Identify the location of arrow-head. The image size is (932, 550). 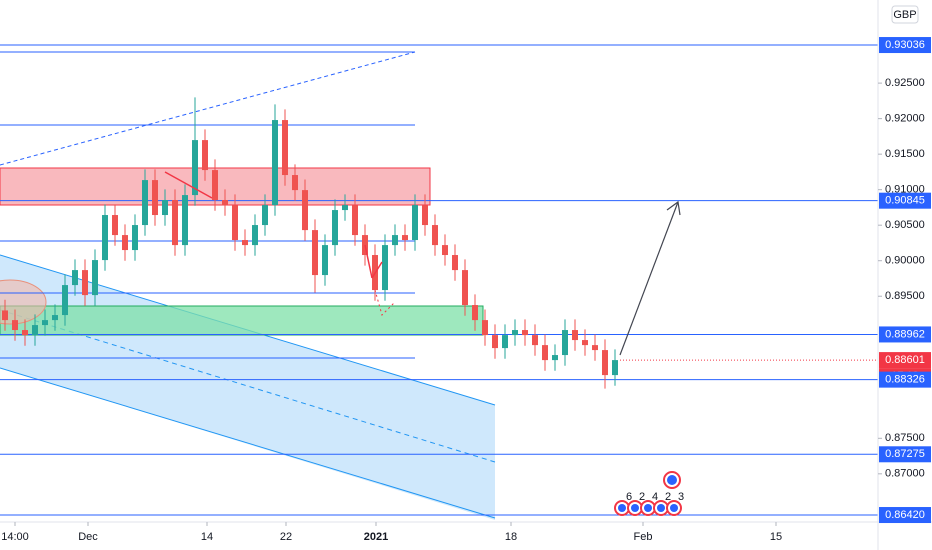
(673, 208).